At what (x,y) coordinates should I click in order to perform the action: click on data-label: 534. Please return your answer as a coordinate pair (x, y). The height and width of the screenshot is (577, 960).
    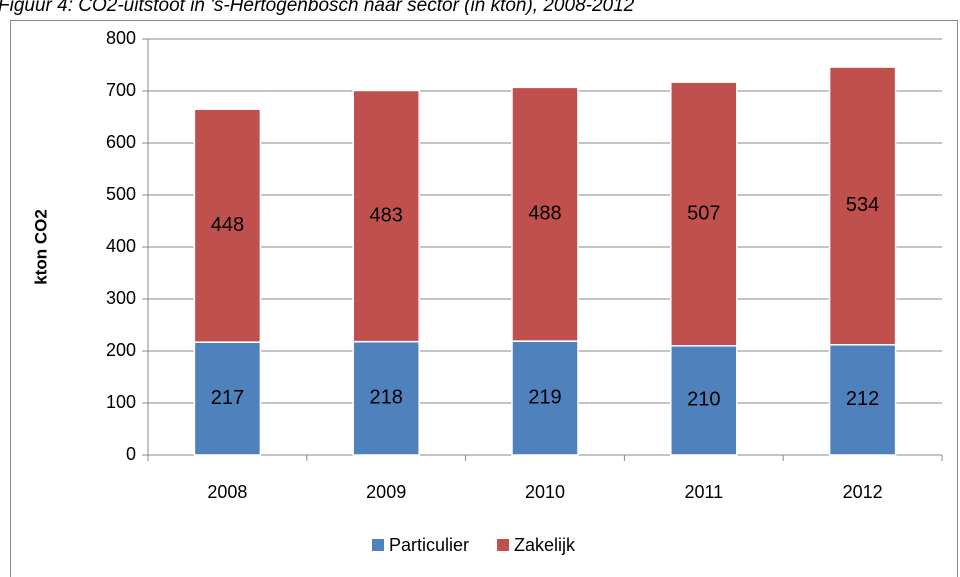
    Looking at the image, I should click on (862, 205).